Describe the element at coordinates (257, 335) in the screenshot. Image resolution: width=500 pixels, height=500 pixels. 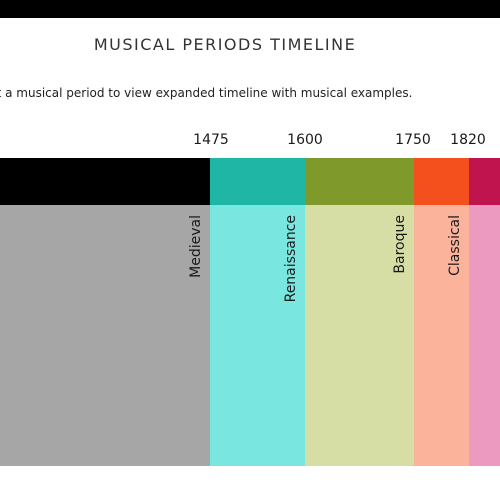
I see `renaissance-period-column: Renaissance` at that location.